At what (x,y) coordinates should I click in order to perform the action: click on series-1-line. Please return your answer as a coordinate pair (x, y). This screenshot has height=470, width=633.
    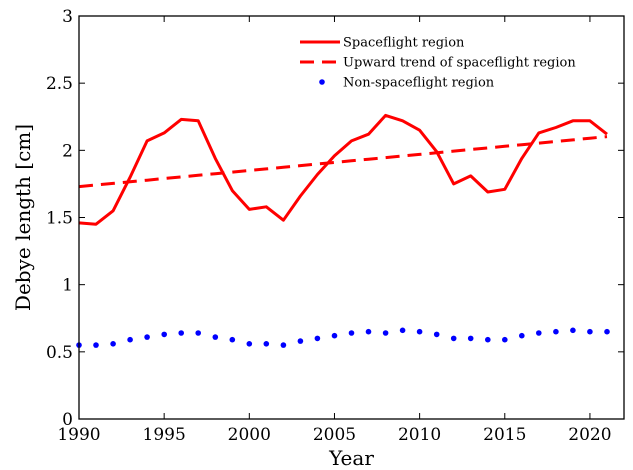
    Looking at the image, I should click on (343, 162).